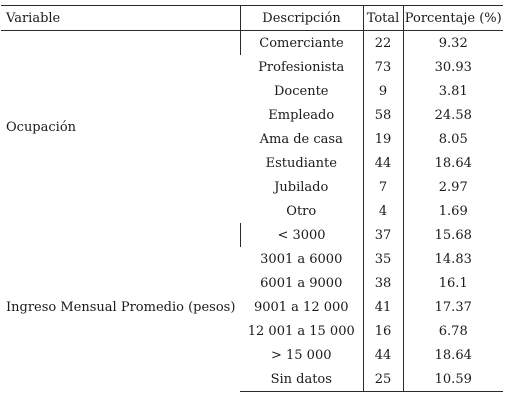 The height and width of the screenshot is (411, 506). I want to click on total-cell: 35, so click(382, 259).